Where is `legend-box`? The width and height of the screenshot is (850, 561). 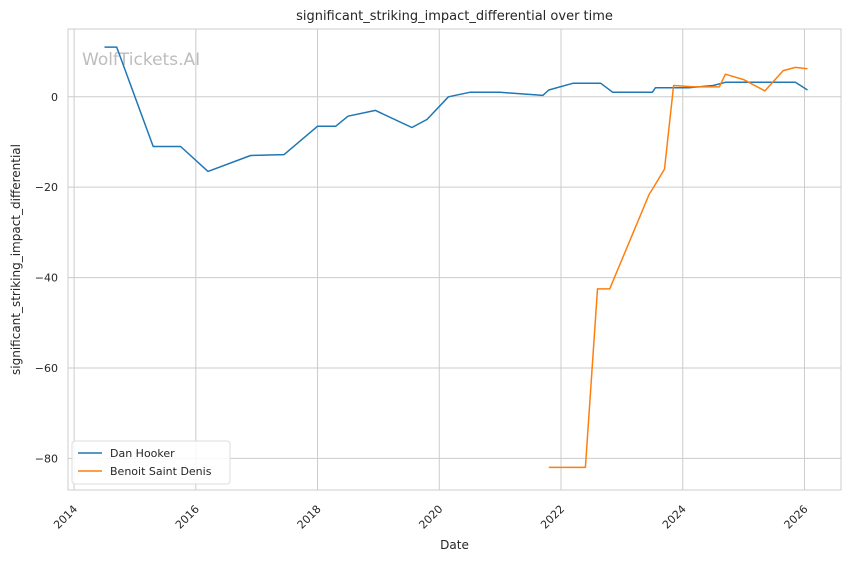 legend-box is located at coordinates (151, 462).